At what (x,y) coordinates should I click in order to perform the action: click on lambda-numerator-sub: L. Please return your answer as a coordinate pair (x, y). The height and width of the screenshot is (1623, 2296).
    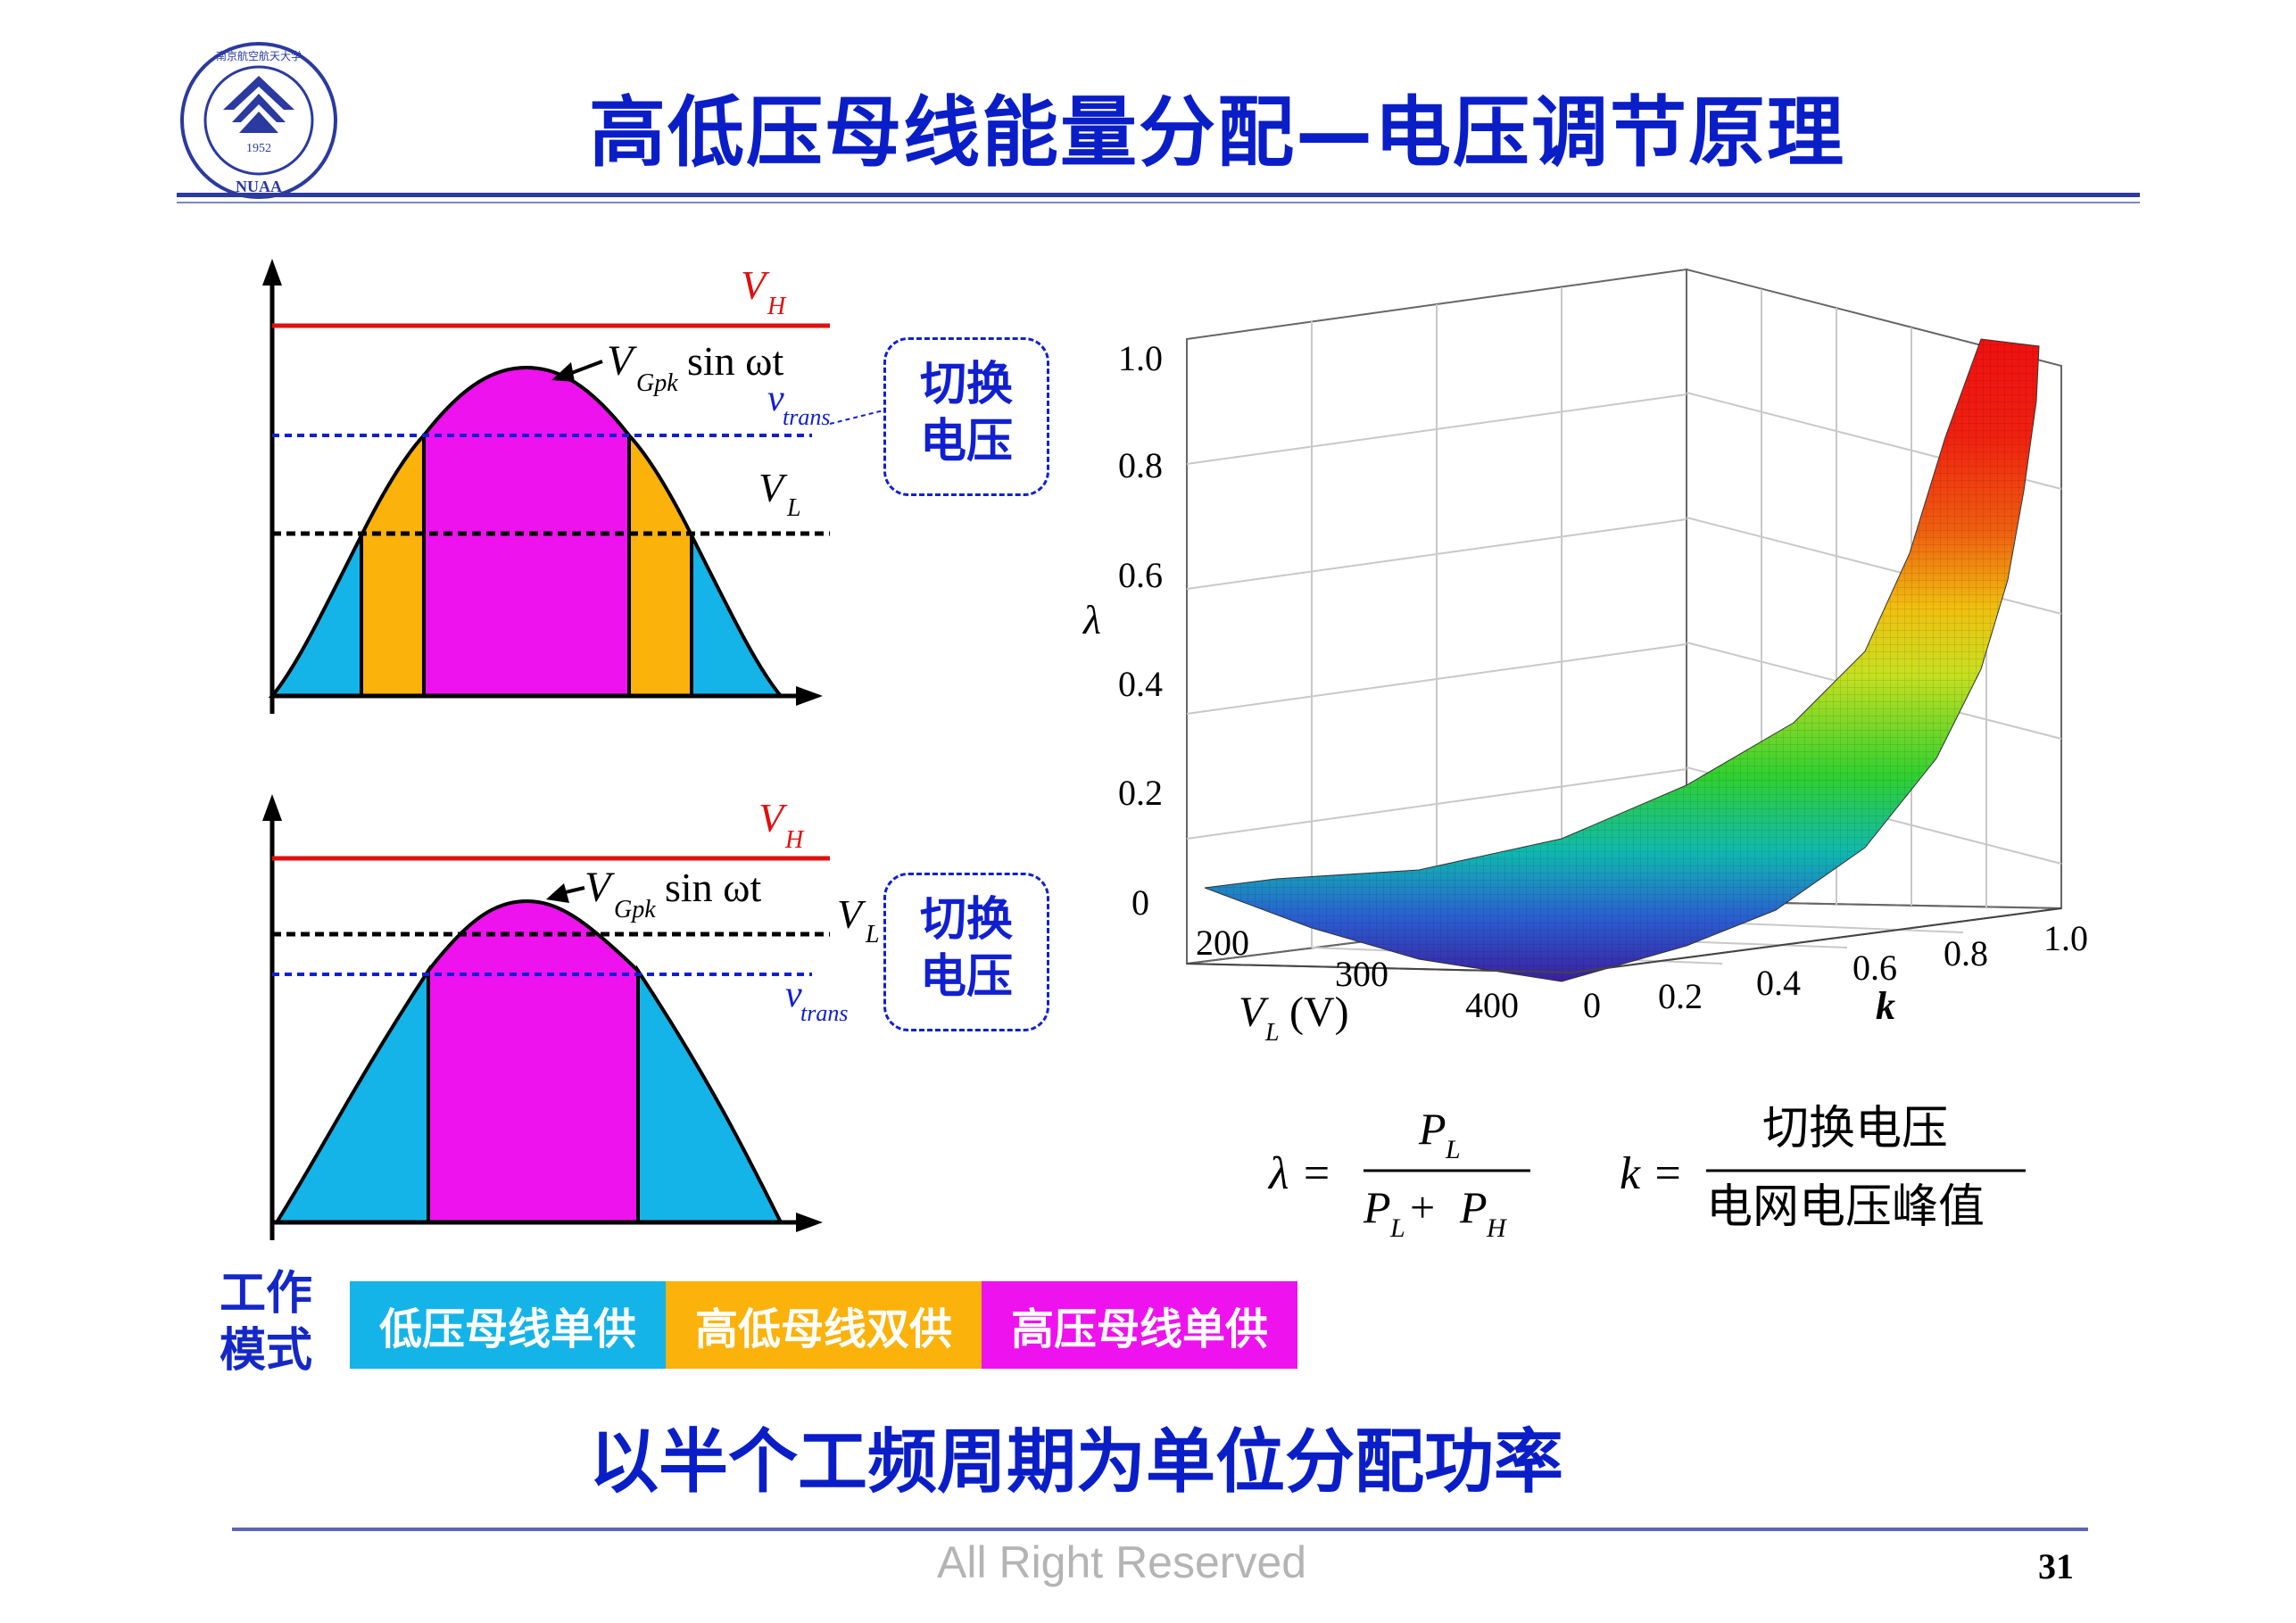
    Looking at the image, I should click on (1453, 1149).